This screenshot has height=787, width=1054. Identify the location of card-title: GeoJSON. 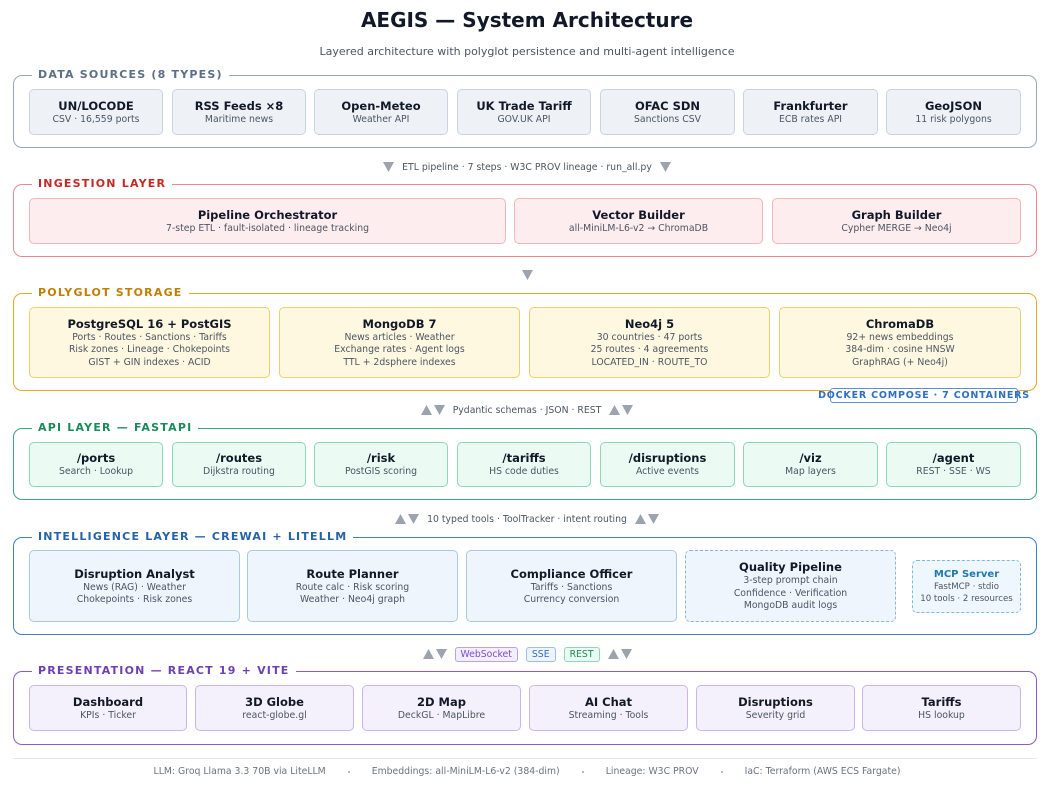
(953, 105).